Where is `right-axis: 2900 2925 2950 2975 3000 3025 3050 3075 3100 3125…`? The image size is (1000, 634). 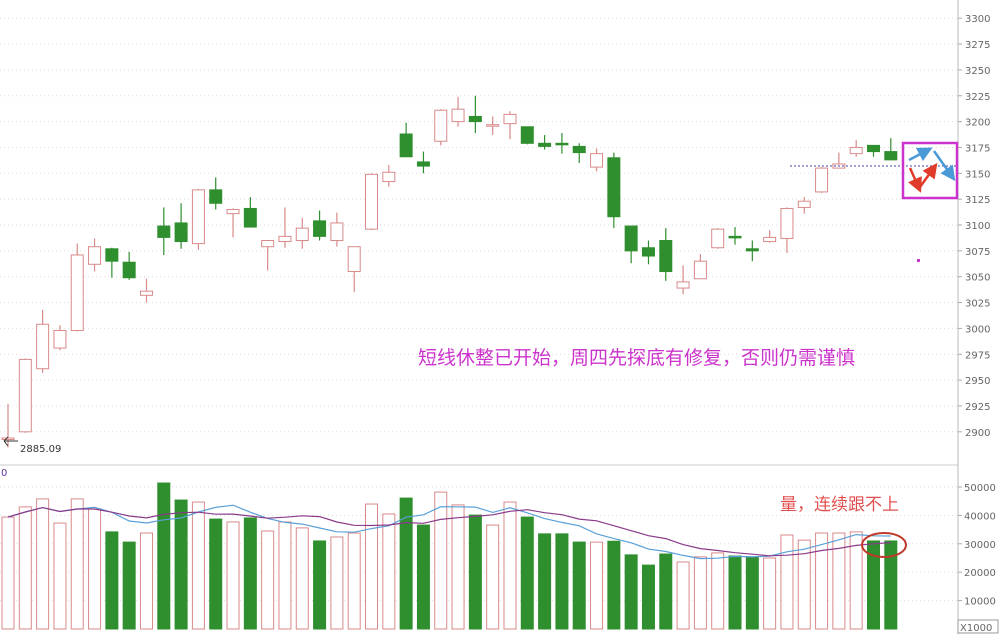
right-axis: 2900 2925 2950 2975 3000 3025 3050 3075 3100 3125… is located at coordinates (976, 317).